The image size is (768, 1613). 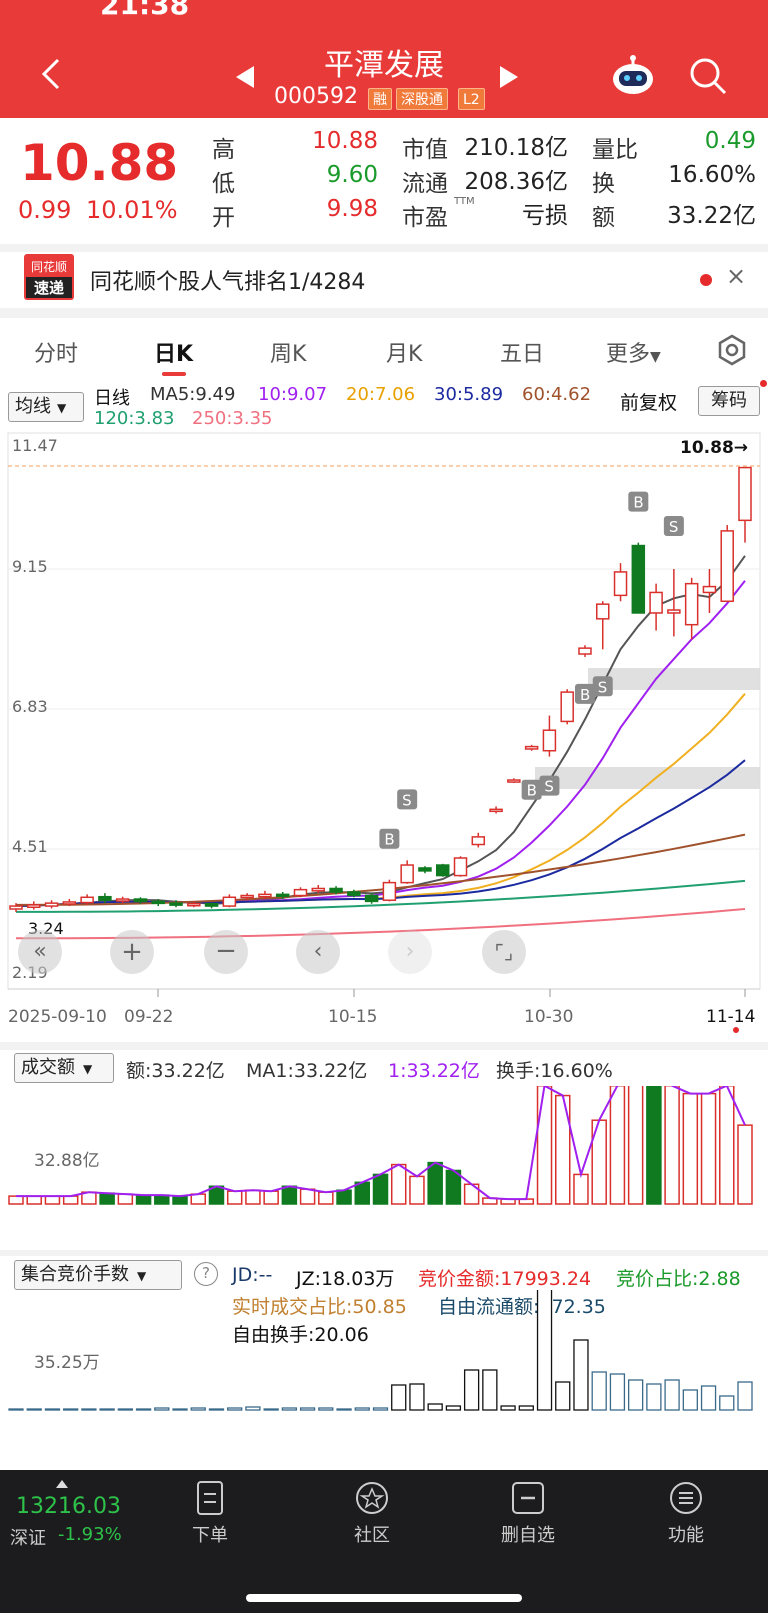 I want to click on next-stock-icon, so click(x=509, y=77).